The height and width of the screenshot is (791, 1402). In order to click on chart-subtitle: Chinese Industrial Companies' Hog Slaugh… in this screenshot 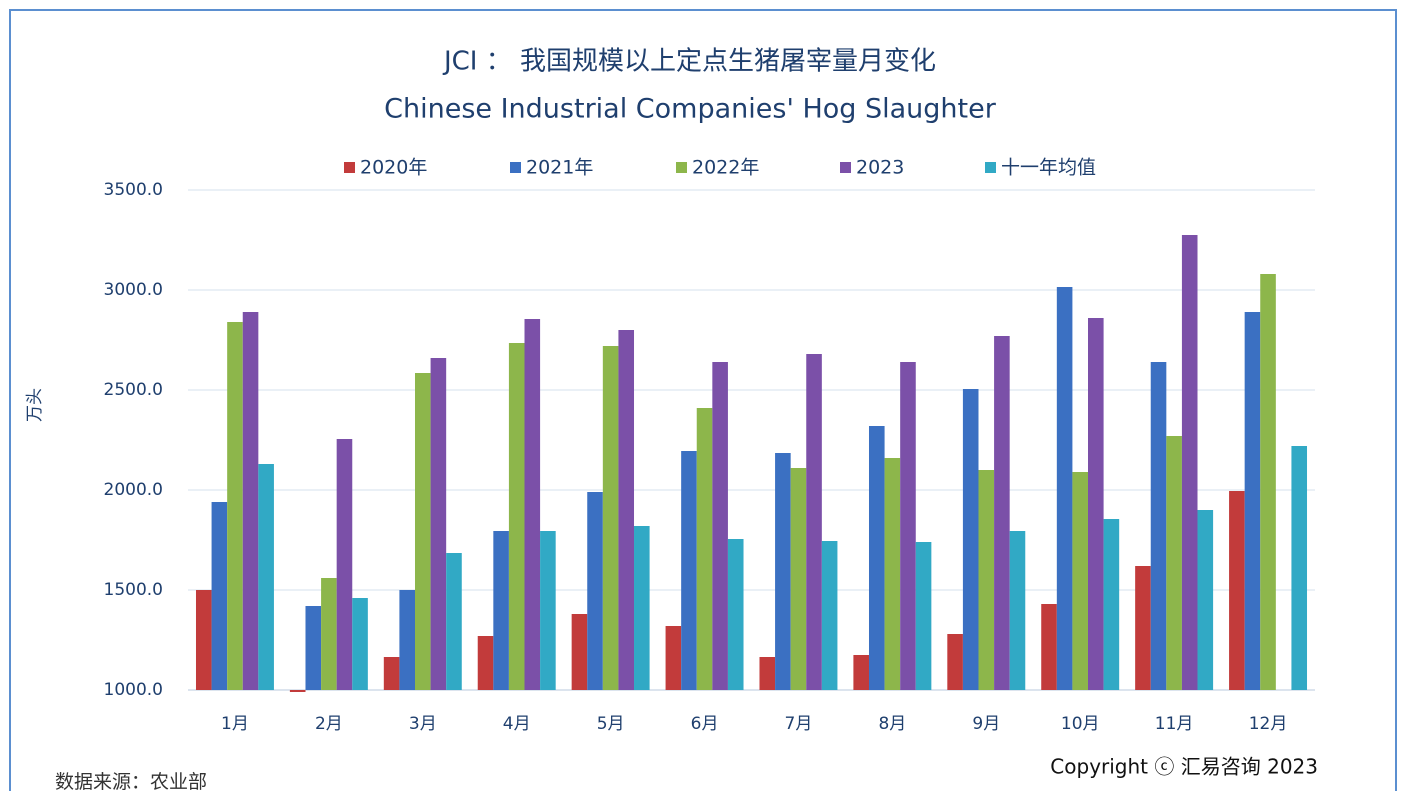, I will do `click(690, 109)`.